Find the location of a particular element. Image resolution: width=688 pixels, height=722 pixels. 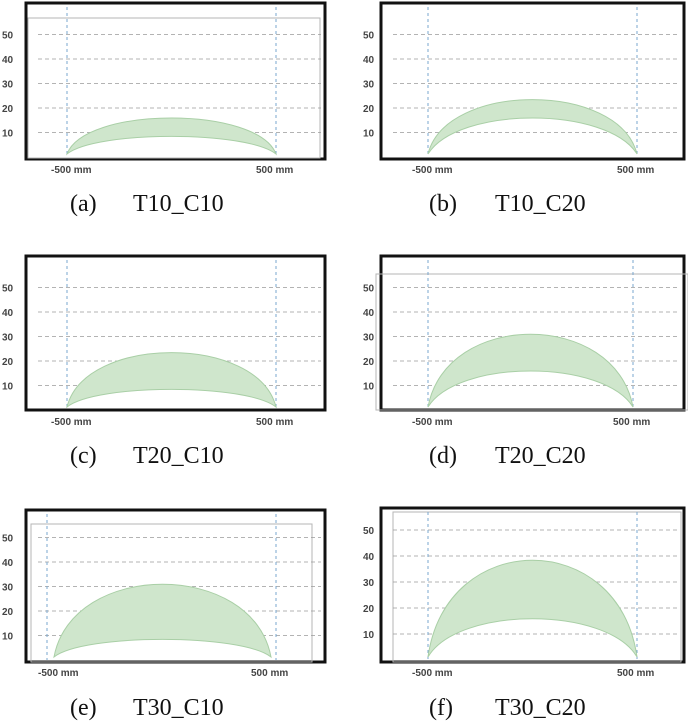

chart-panel-t20_c20: 10 20 30 40 50 -500 mm 500 mm (d) T20_C20 is located at coordinates (525, 361).